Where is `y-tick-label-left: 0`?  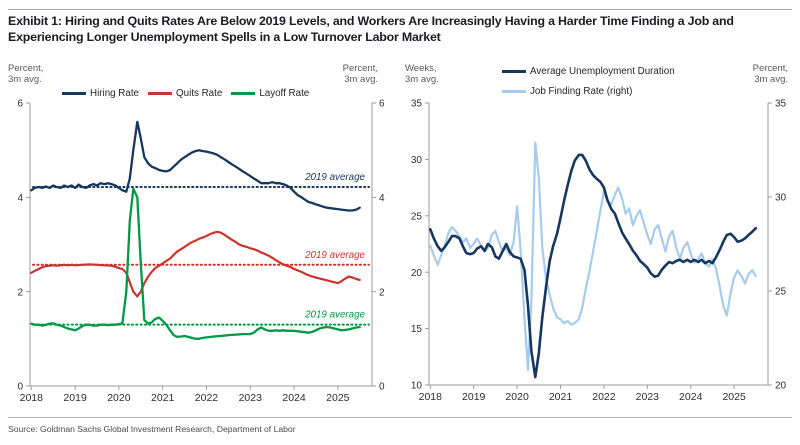 y-tick-label-left: 0 is located at coordinates (20, 387).